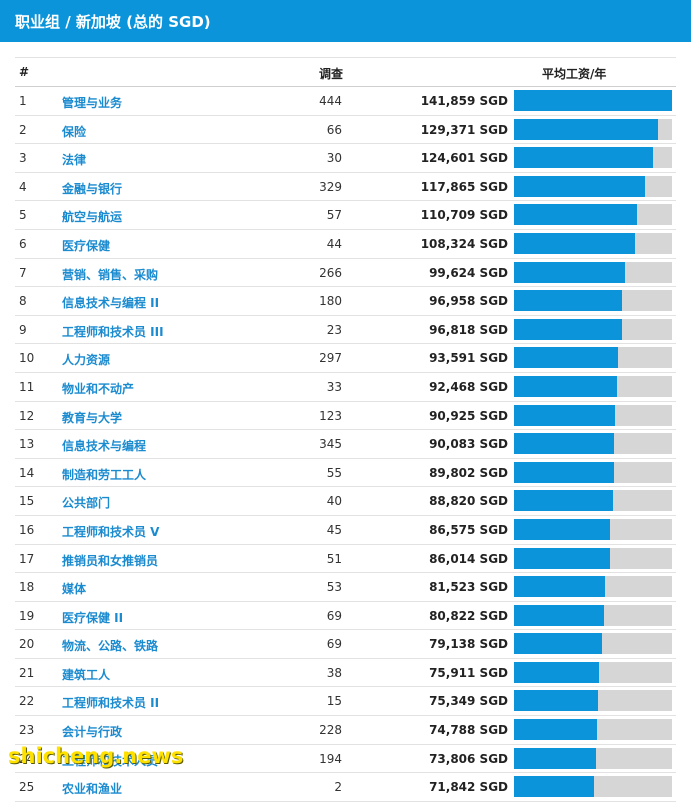 The height and width of the screenshot is (802, 691). I want to click on survey-count: 297, so click(330, 358).